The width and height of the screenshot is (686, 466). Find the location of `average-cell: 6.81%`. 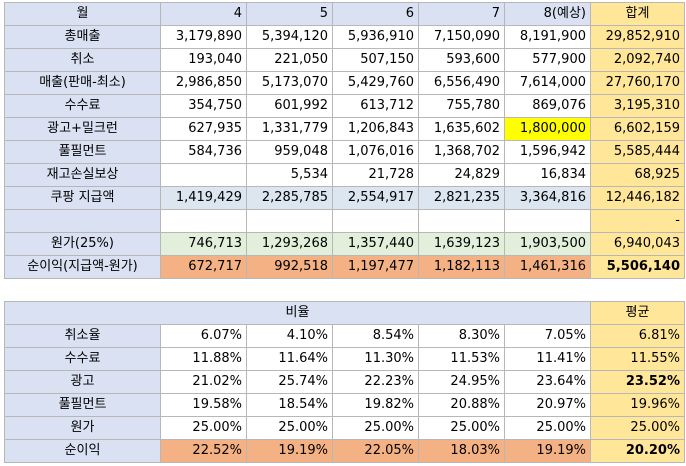

average-cell: 6.81% is located at coordinates (637, 336).